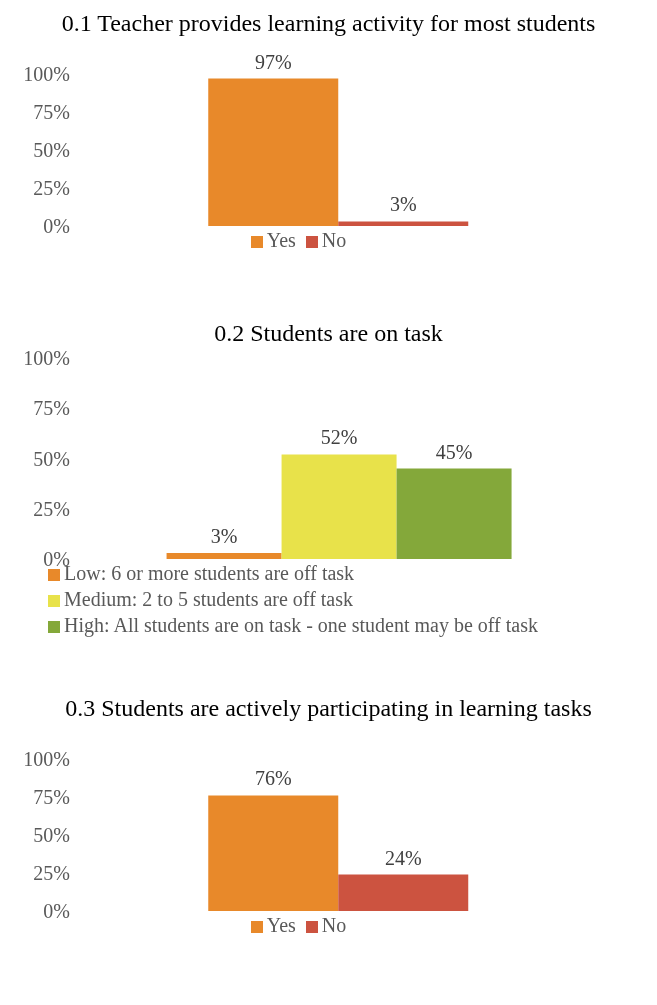 This screenshot has height=1005, width=657. Describe the element at coordinates (454, 451) in the screenshot. I see `data-label: 45%` at that location.